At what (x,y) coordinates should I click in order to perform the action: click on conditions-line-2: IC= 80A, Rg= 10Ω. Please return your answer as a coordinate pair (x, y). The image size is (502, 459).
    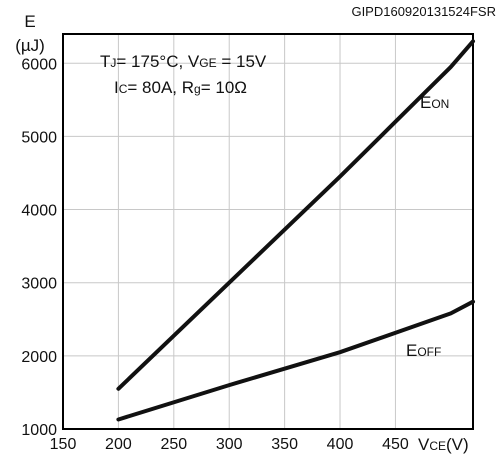
    Looking at the image, I should click on (180, 87).